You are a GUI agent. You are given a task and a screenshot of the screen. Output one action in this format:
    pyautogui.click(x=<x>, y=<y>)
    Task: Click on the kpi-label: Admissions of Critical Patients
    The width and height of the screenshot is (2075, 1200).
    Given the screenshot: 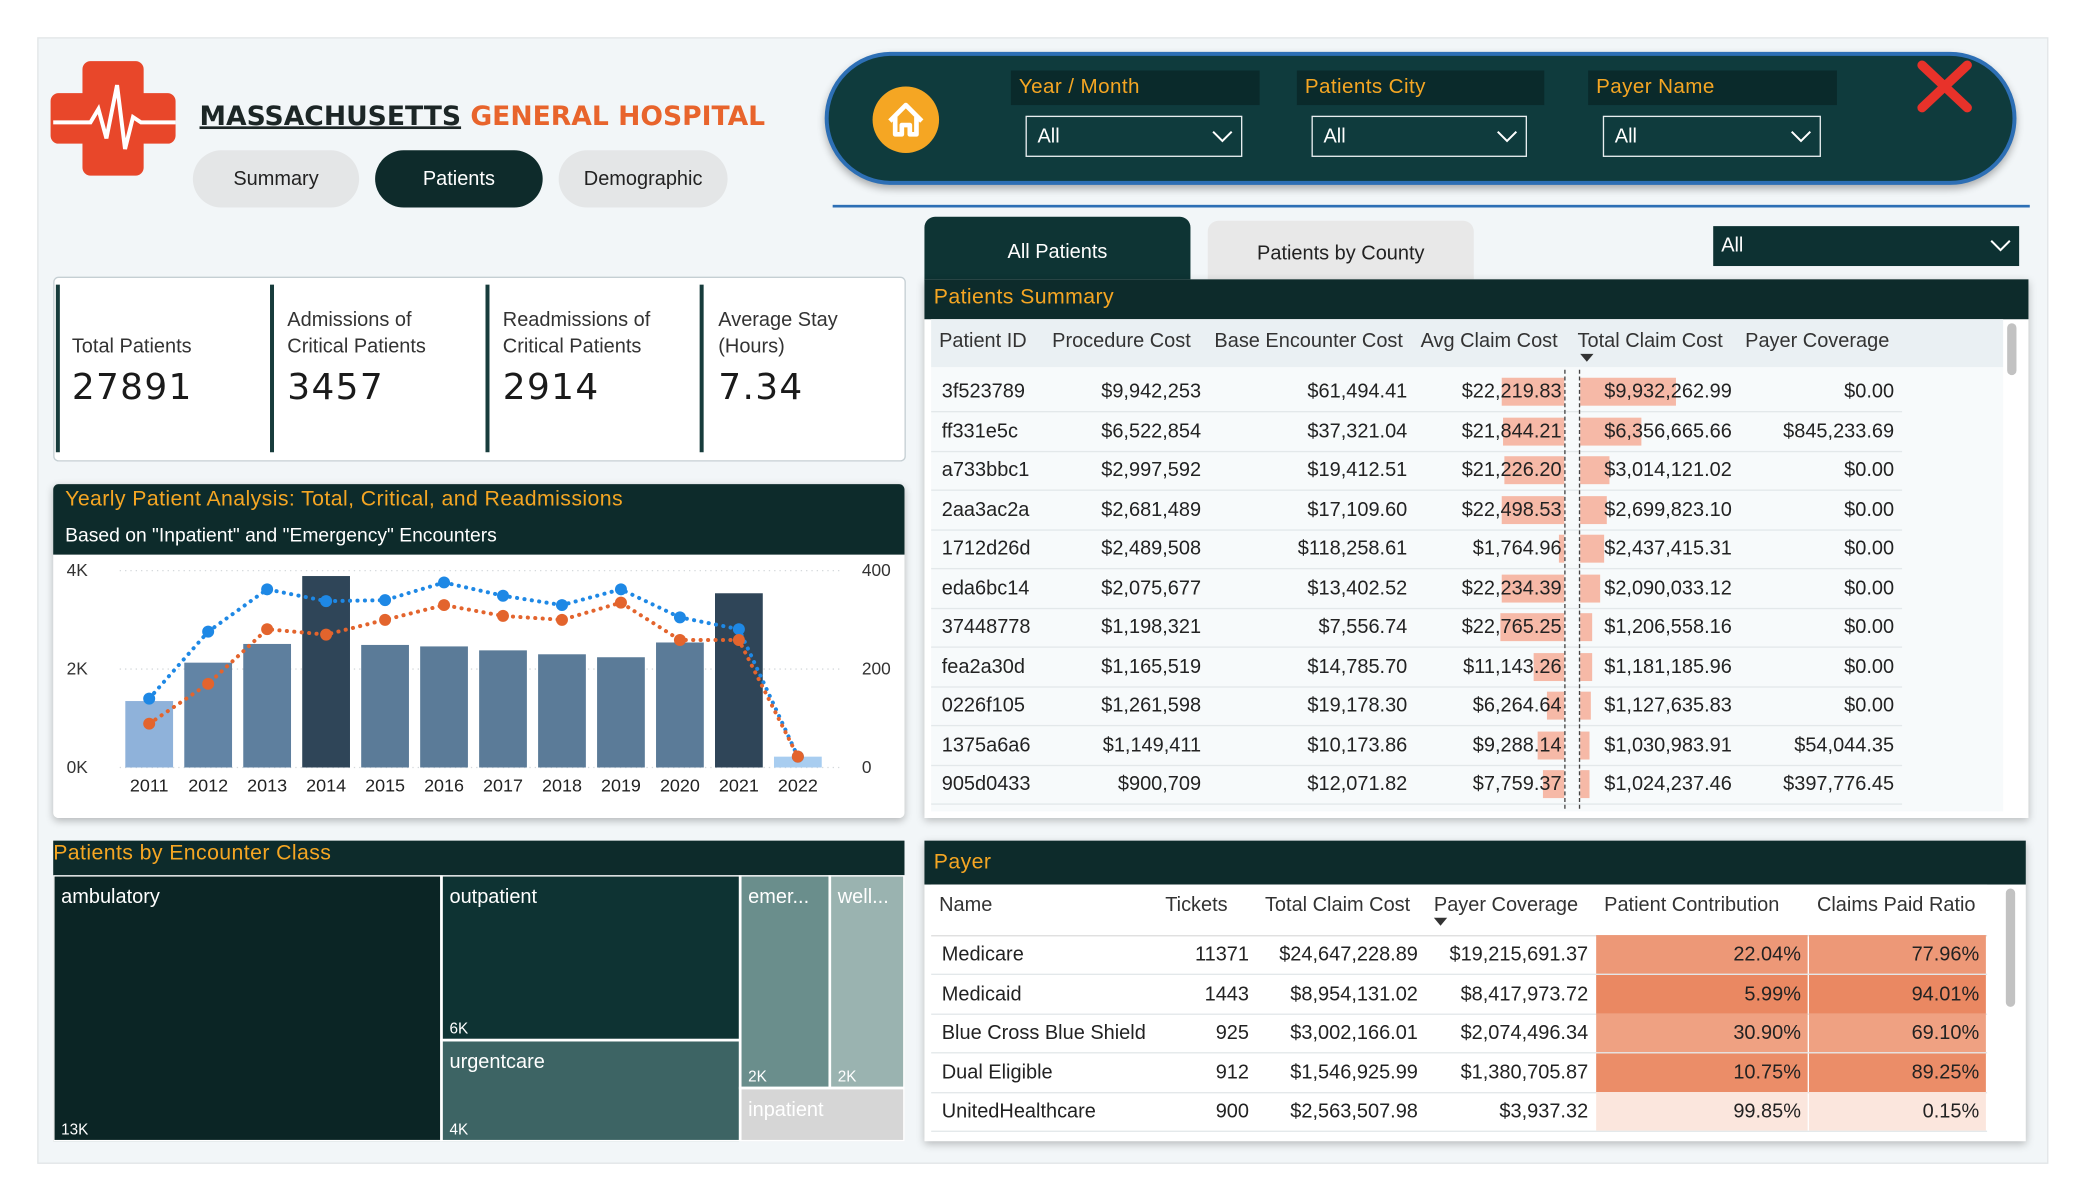 What is the action you would take?
    pyautogui.click(x=373, y=331)
    